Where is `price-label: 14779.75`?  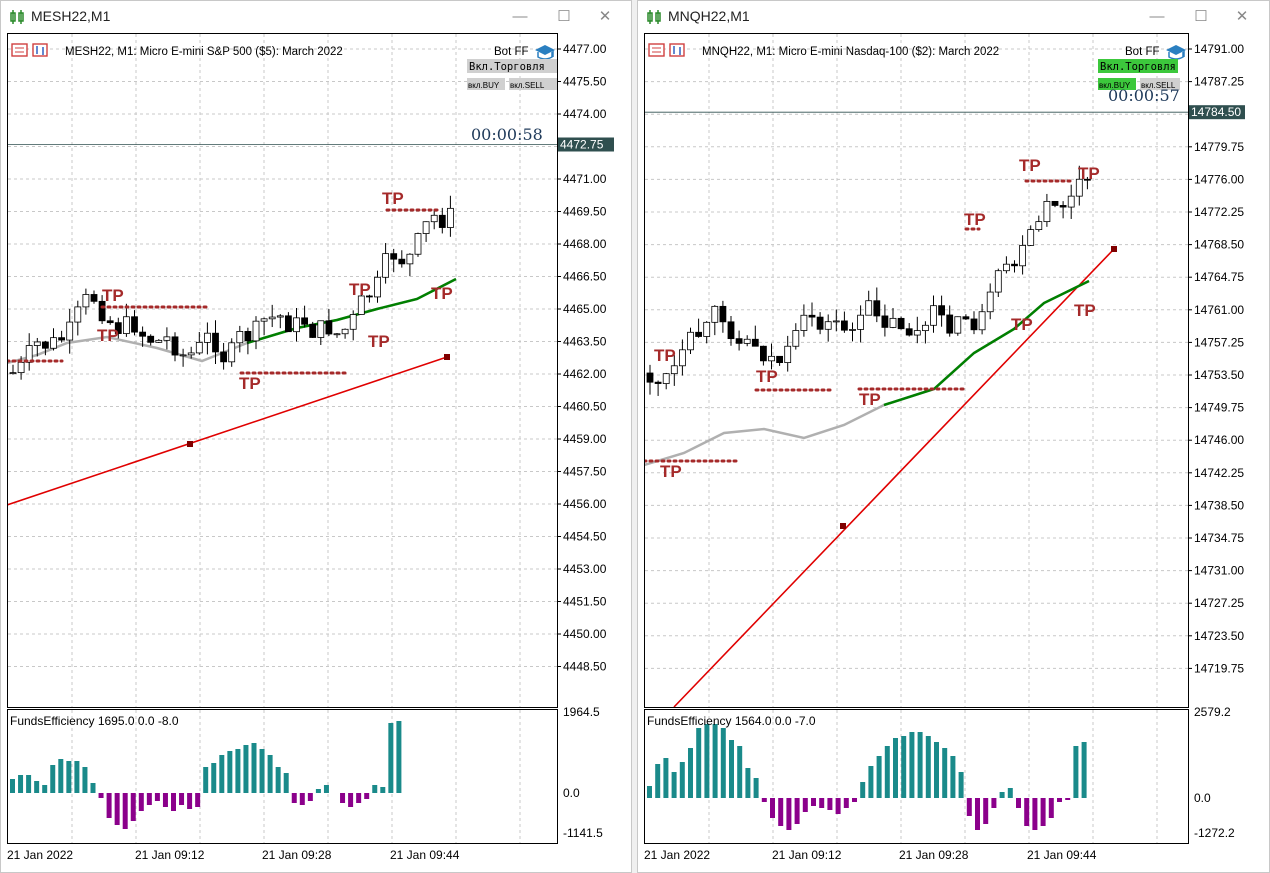
price-label: 14779.75 is located at coordinates (1219, 147).